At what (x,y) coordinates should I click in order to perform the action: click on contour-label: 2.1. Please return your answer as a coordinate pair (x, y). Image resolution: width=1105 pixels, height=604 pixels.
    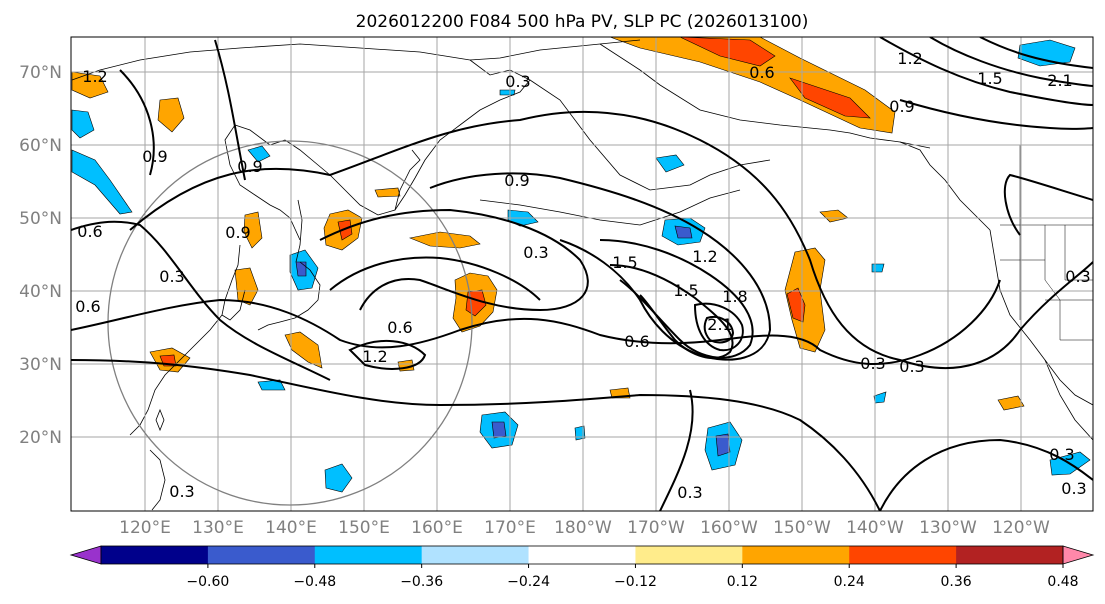
    Looking at the image, I should click on (719, 324).